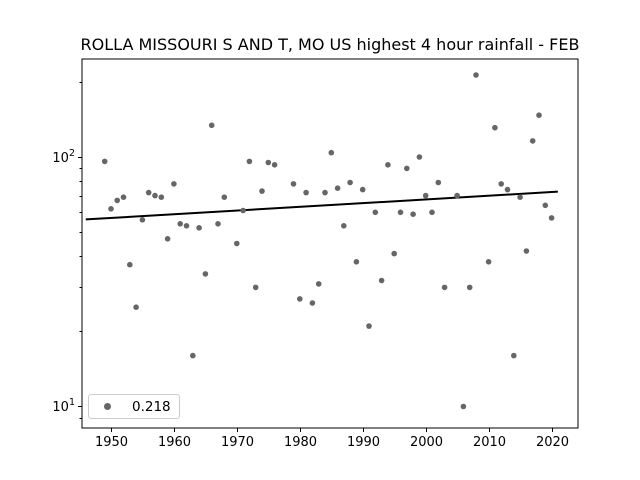 The image size is (640, 480). What do you see at coordinates (237, 442) in the screenshot?
I see `x-tick-label: 1970` at bounding box center [237, 442].